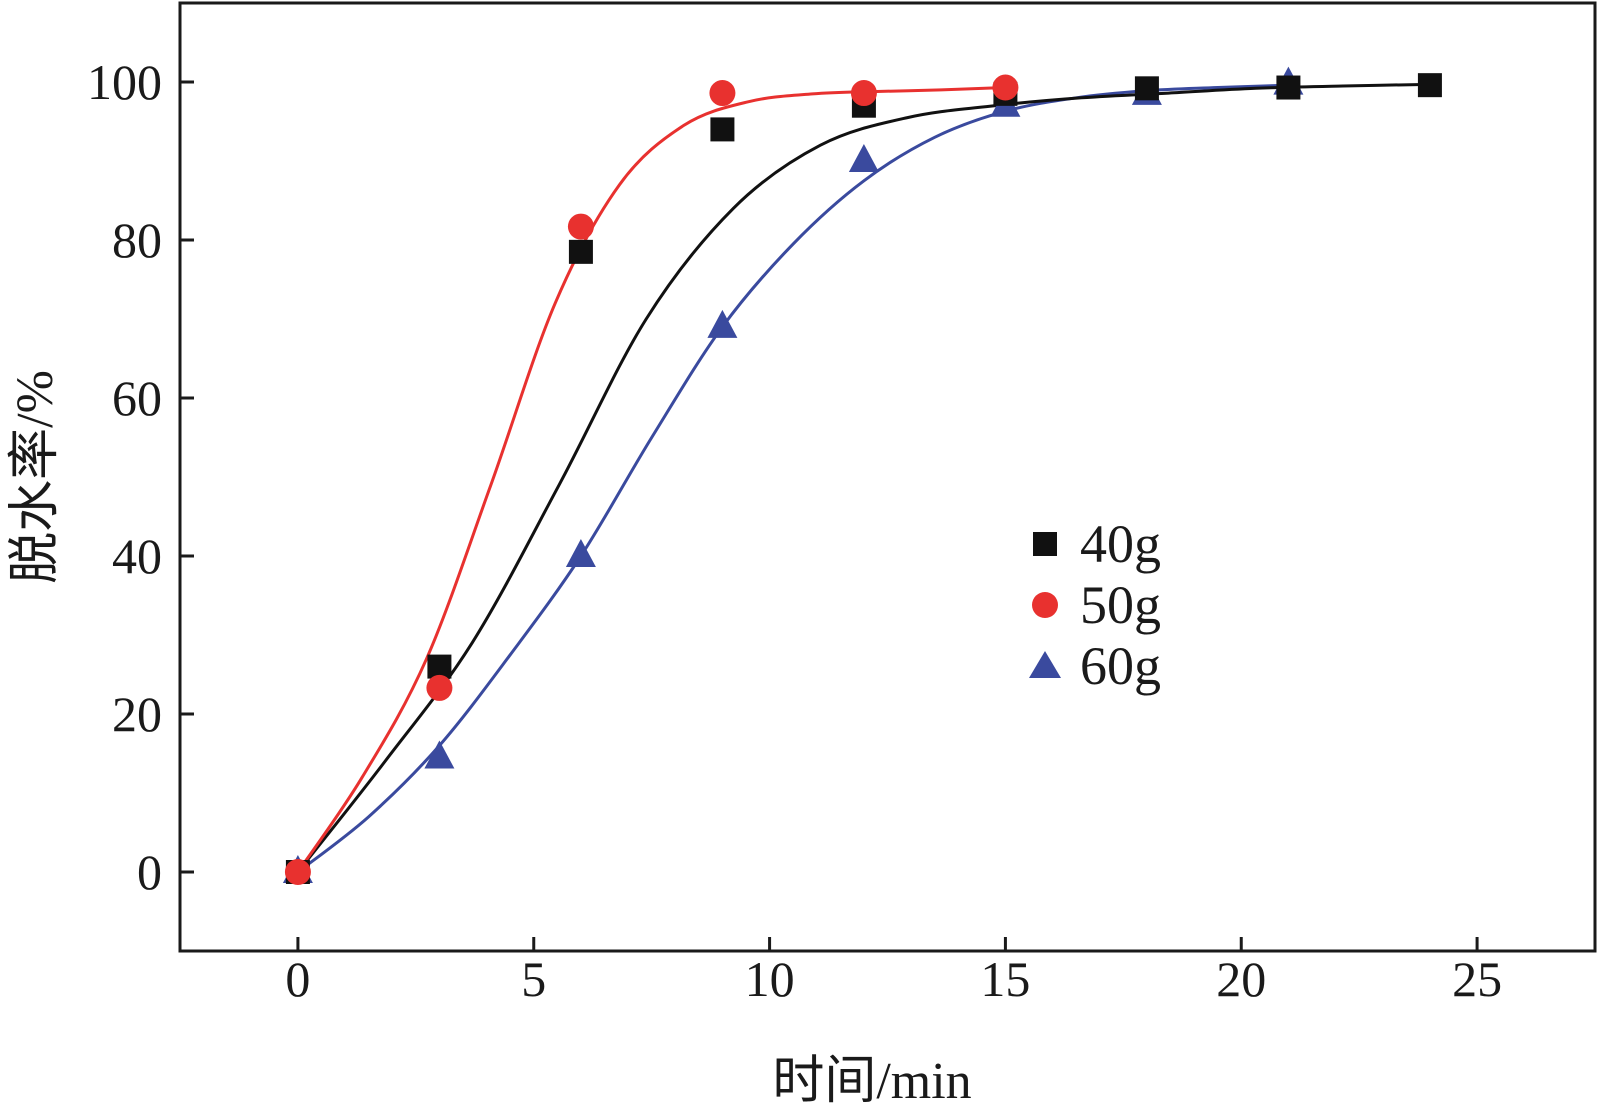 The image size is (1598, 1113). Describe the element at coordinates (1120, 544) in the screenshot. I see `legend-label-40g: 40g` at that location.